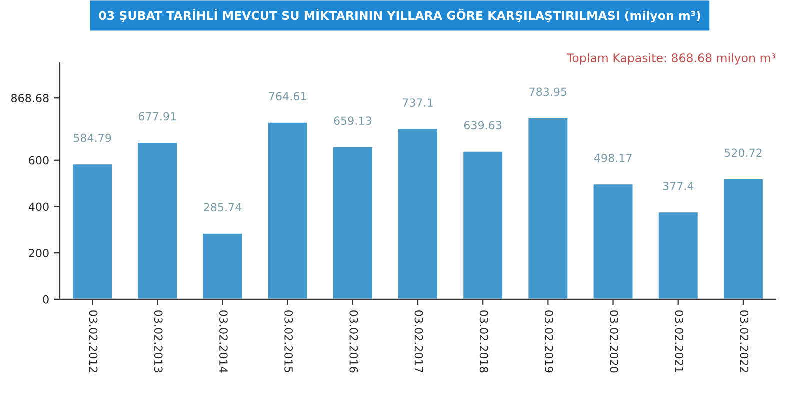 This screenshot has height=394, width=800. What do you see at coordinates (353, 121) in the screenshot?
I see `data-label: 659.13` at bounding box center [353, 121].